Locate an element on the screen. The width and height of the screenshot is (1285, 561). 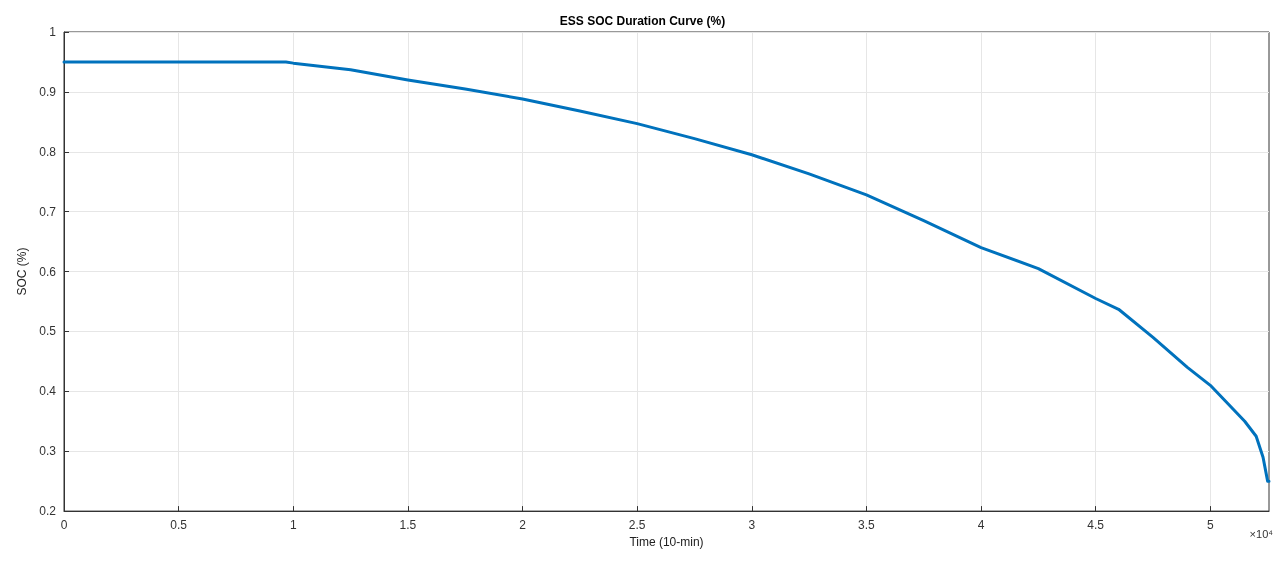
y-tick-label: 0.9 is located at coordinates (48, 91).